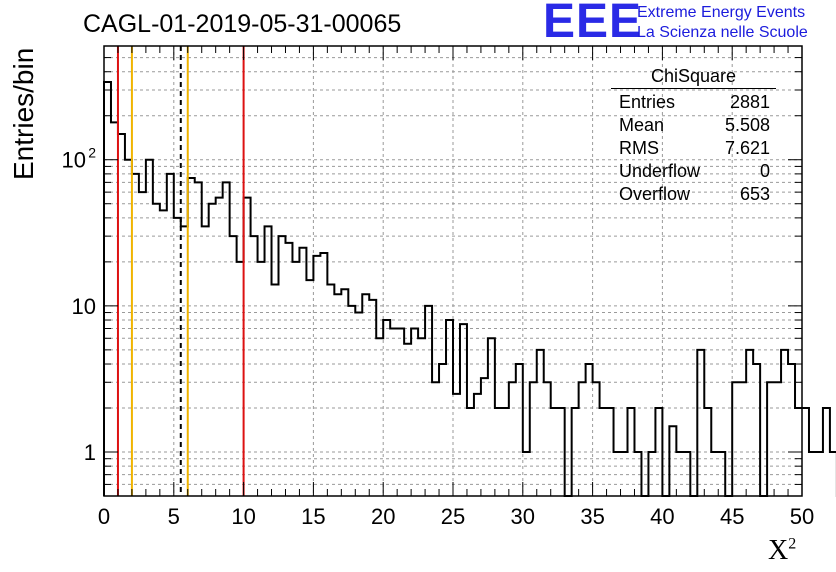  Describe the element at coordinates (23, 113) in the screenshot. I see `y-axis-label: Entries/bin` at that location.